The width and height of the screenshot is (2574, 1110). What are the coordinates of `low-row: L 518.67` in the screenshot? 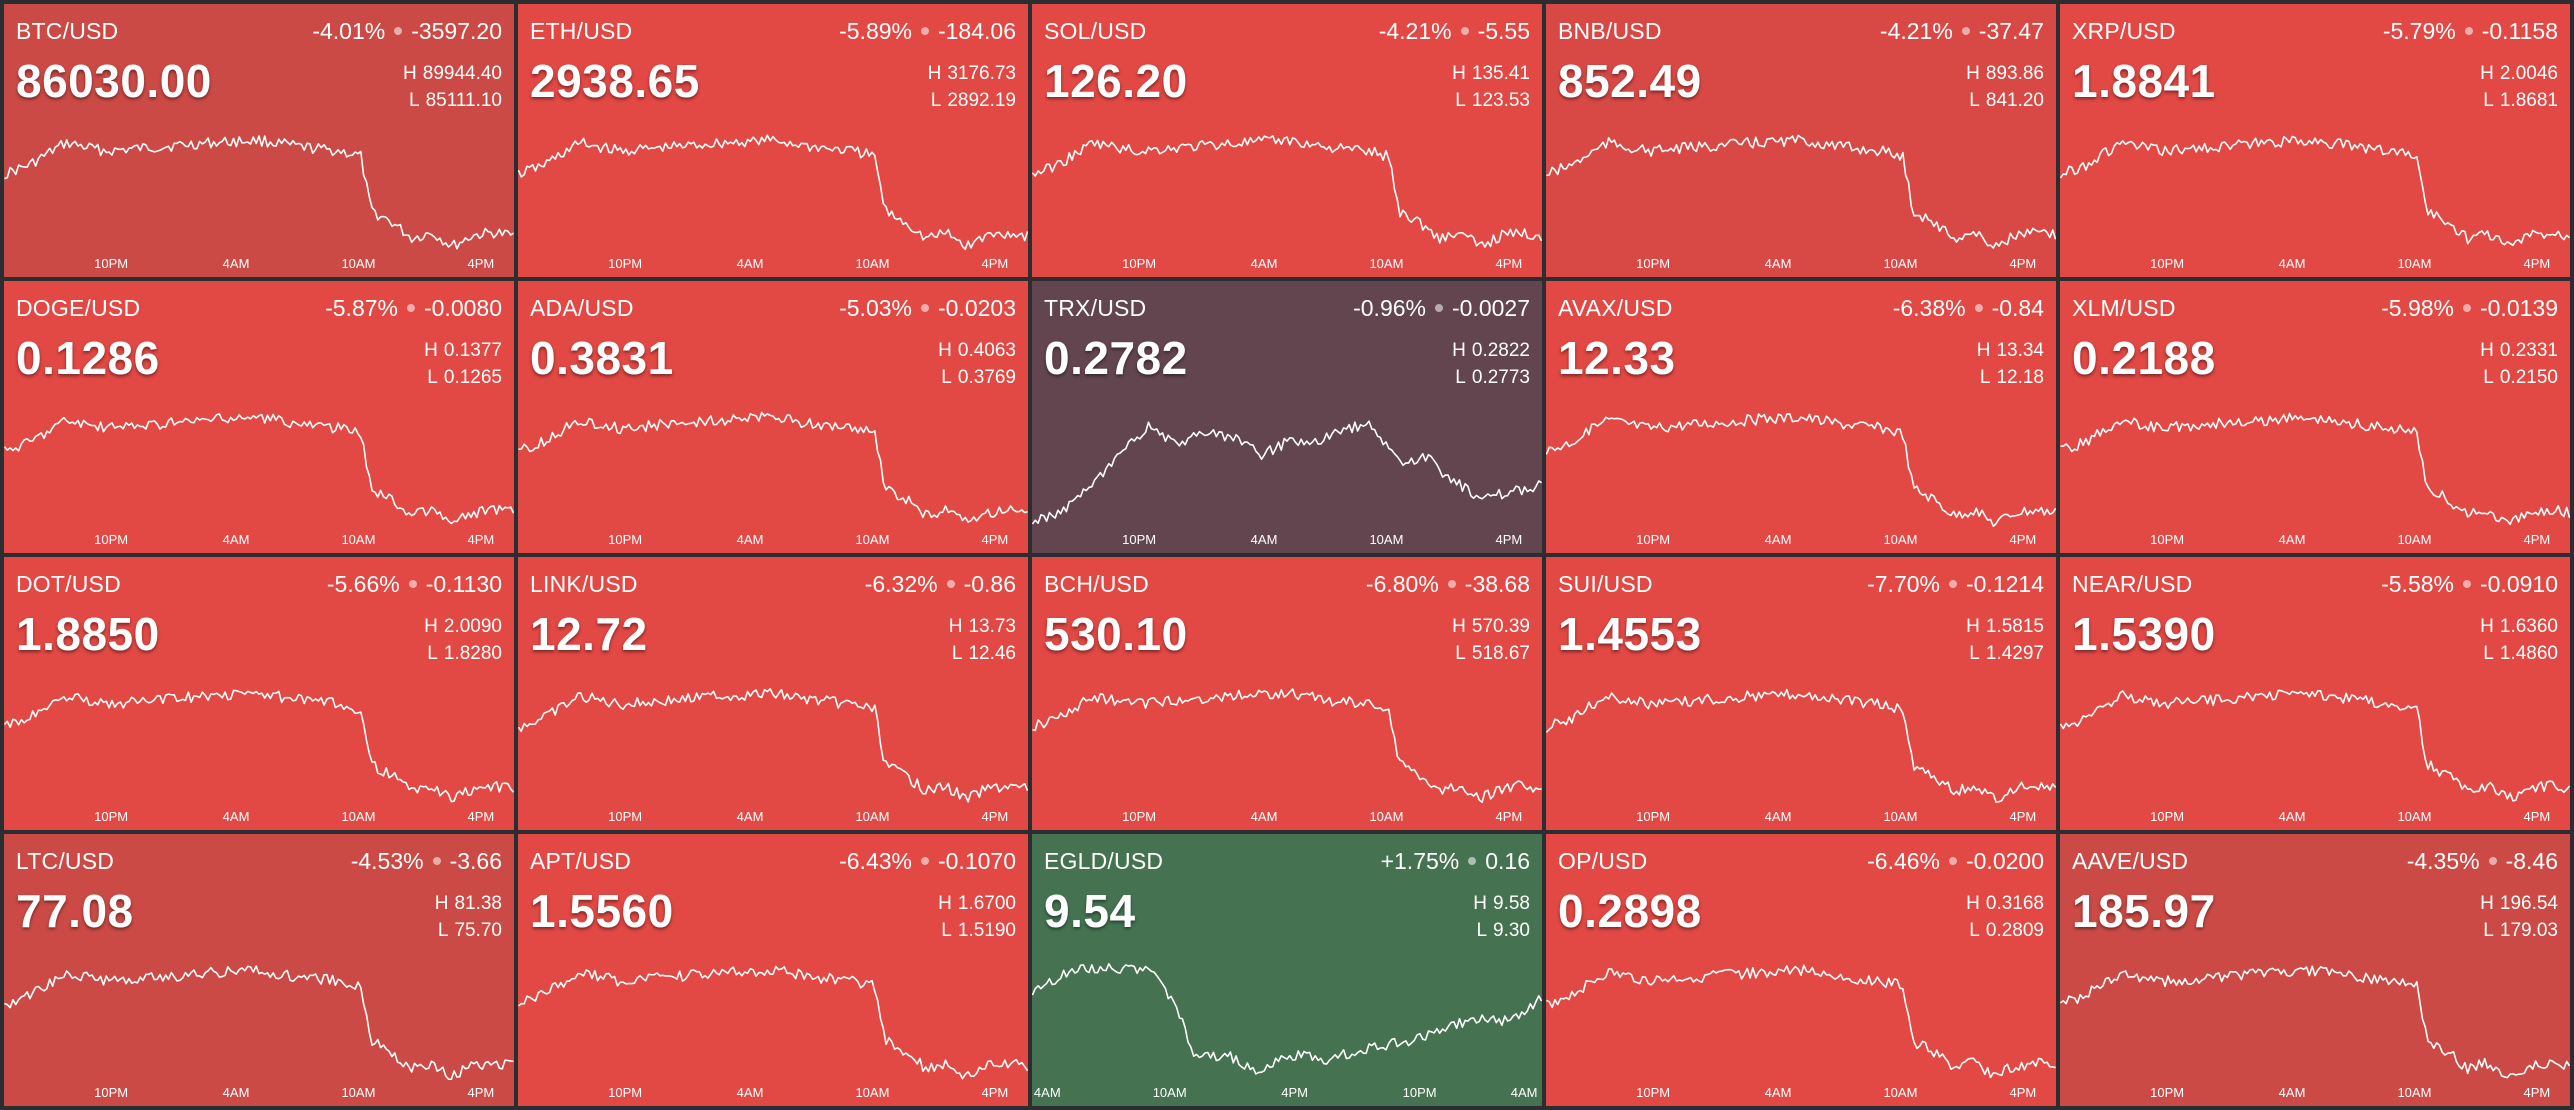 It's located at (1491, 653).